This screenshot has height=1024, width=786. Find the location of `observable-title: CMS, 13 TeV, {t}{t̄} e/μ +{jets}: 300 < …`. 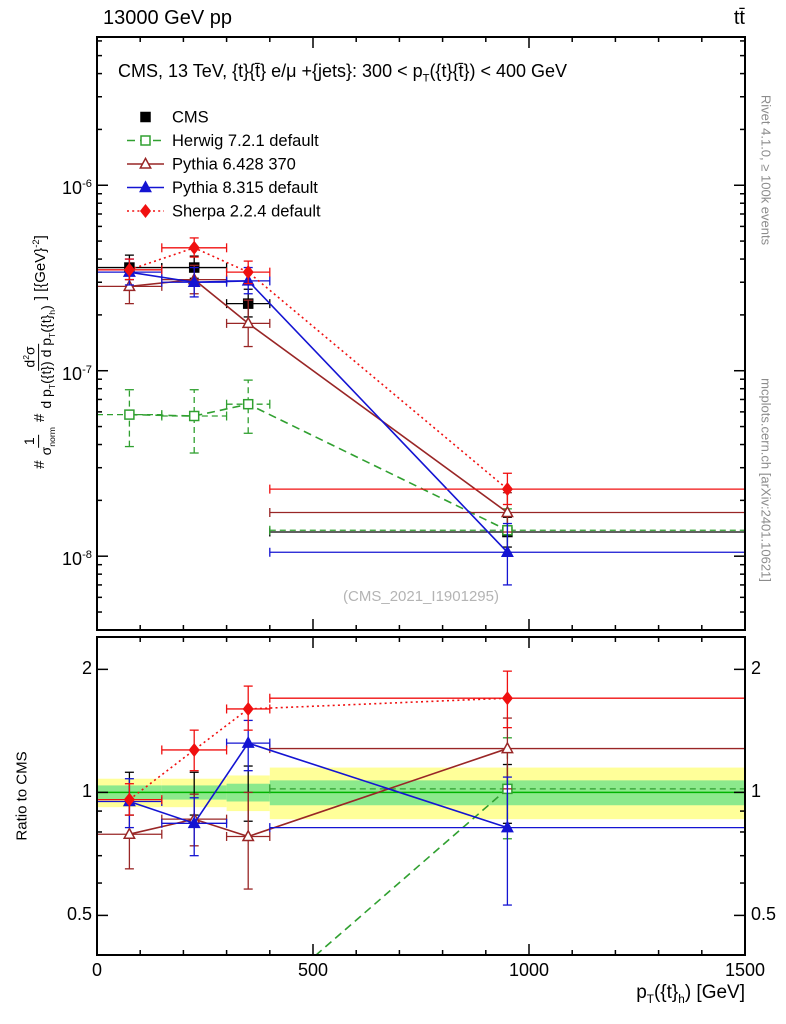

observable-title: CMS, 13 TeV, {t}{t̄} e/μ +{jets}: 300 < … is located at coordinates (343, 73).